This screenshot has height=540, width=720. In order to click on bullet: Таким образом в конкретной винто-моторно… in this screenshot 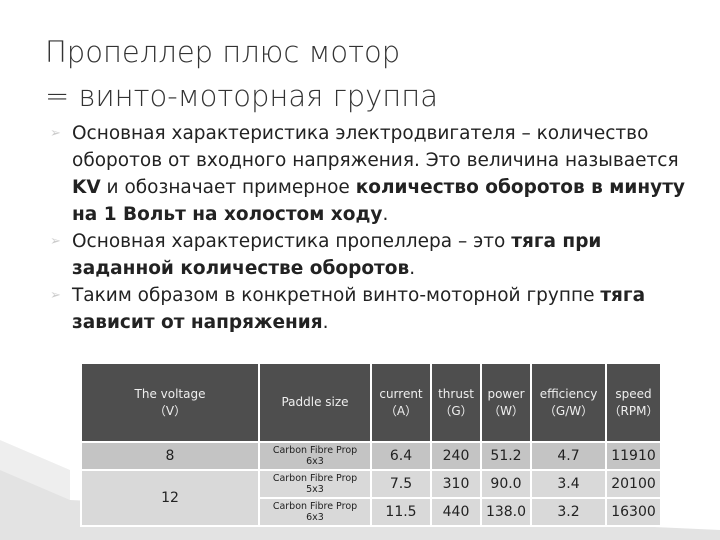, I will do `click(371, 309)`.